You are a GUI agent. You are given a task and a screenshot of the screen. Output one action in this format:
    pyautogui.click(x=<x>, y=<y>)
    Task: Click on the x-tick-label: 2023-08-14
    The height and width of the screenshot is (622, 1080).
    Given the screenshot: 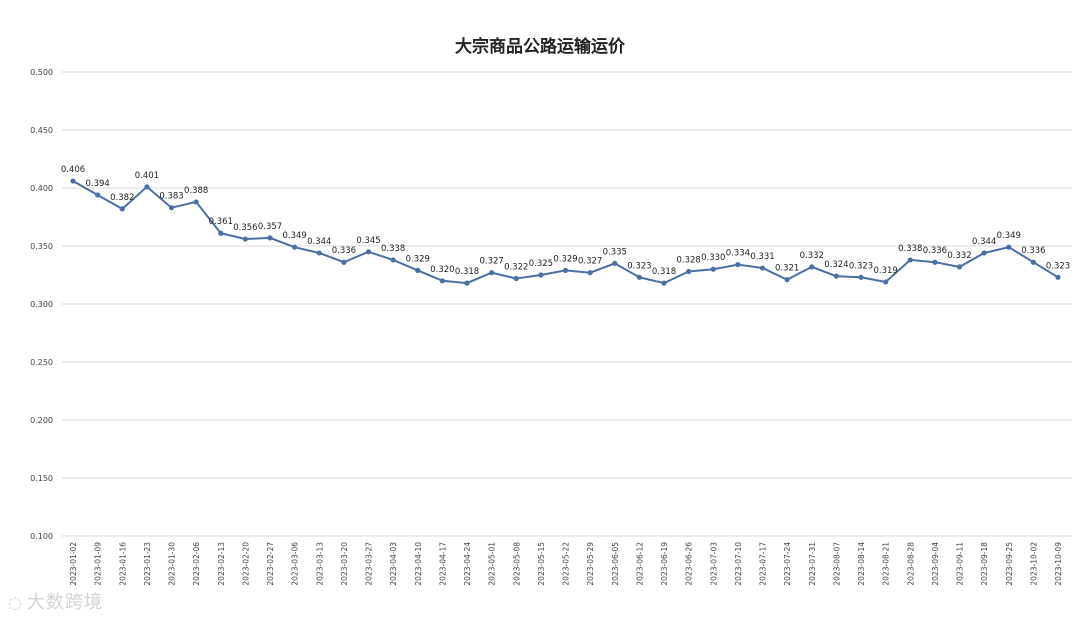 What is the action you would take?
    pyautogui.click(x=861, y=564)
    